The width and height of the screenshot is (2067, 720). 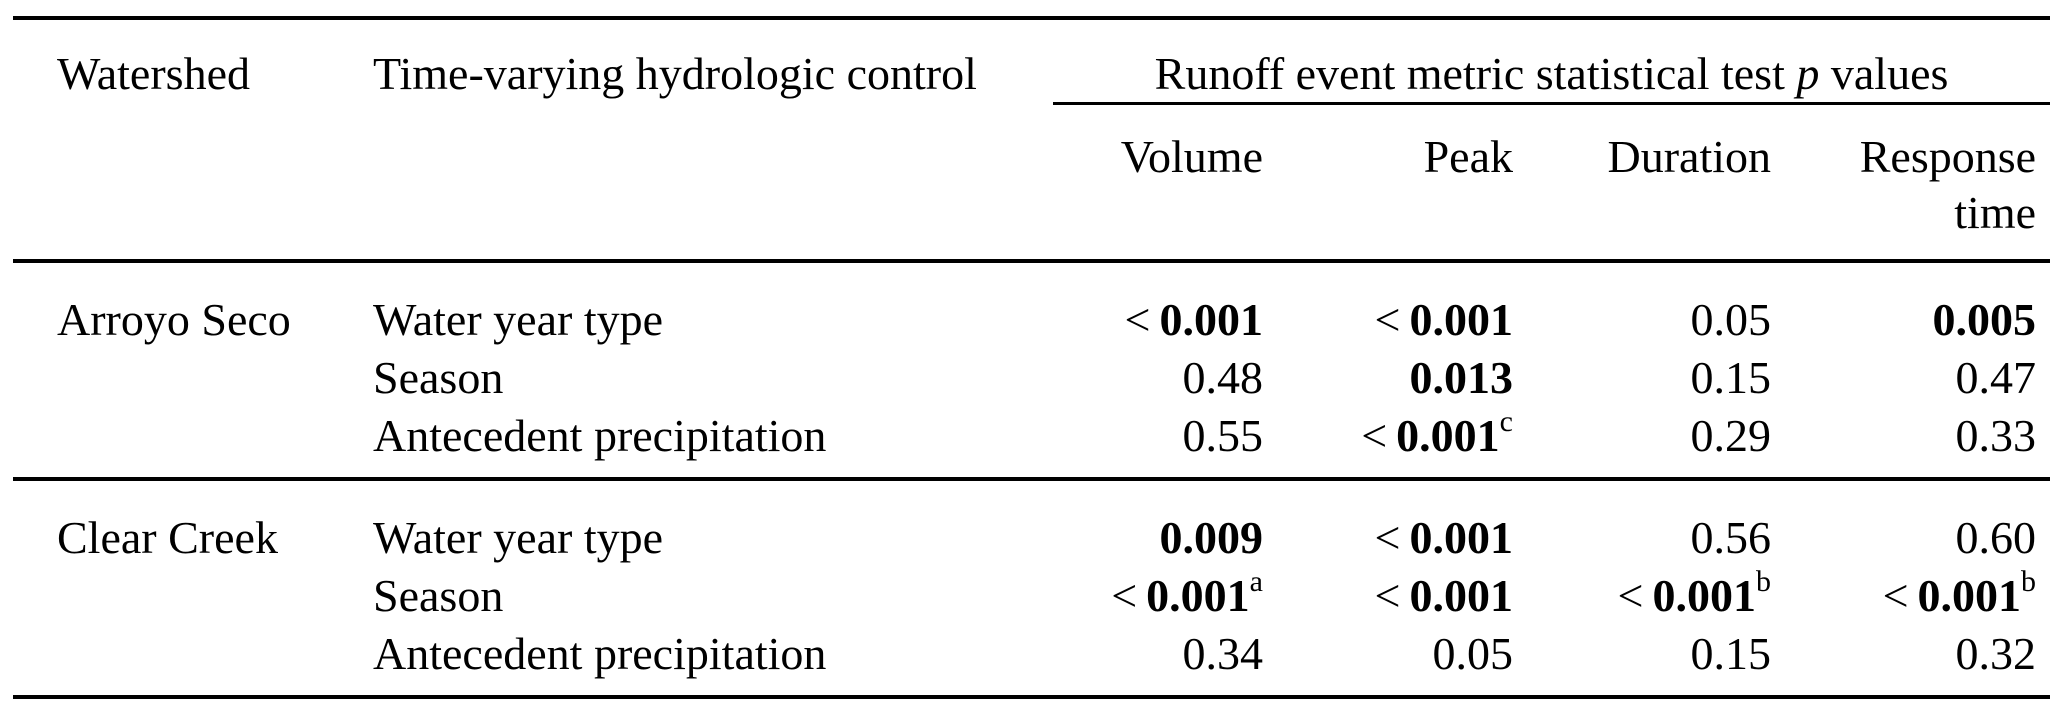 What do you see at coordinates (1642, 183) in the screenshot?
I see `column-header-duration: Duration` at bounding box center [1642, 183].